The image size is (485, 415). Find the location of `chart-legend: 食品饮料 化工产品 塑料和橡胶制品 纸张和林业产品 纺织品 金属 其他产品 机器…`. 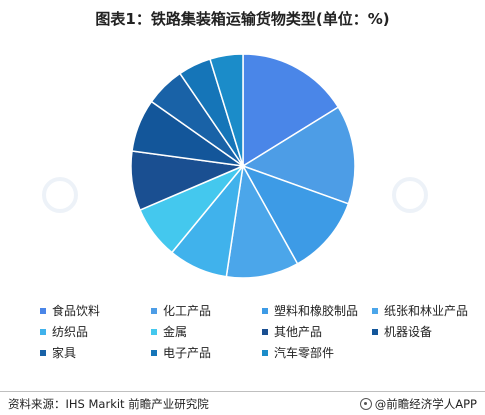

chart-legend: 食品饮料 化工产品 塑料和橡胶制品 纸张和林业产品 纺织品 金属 其他产品 机器… is located at coordinates (260, 331).